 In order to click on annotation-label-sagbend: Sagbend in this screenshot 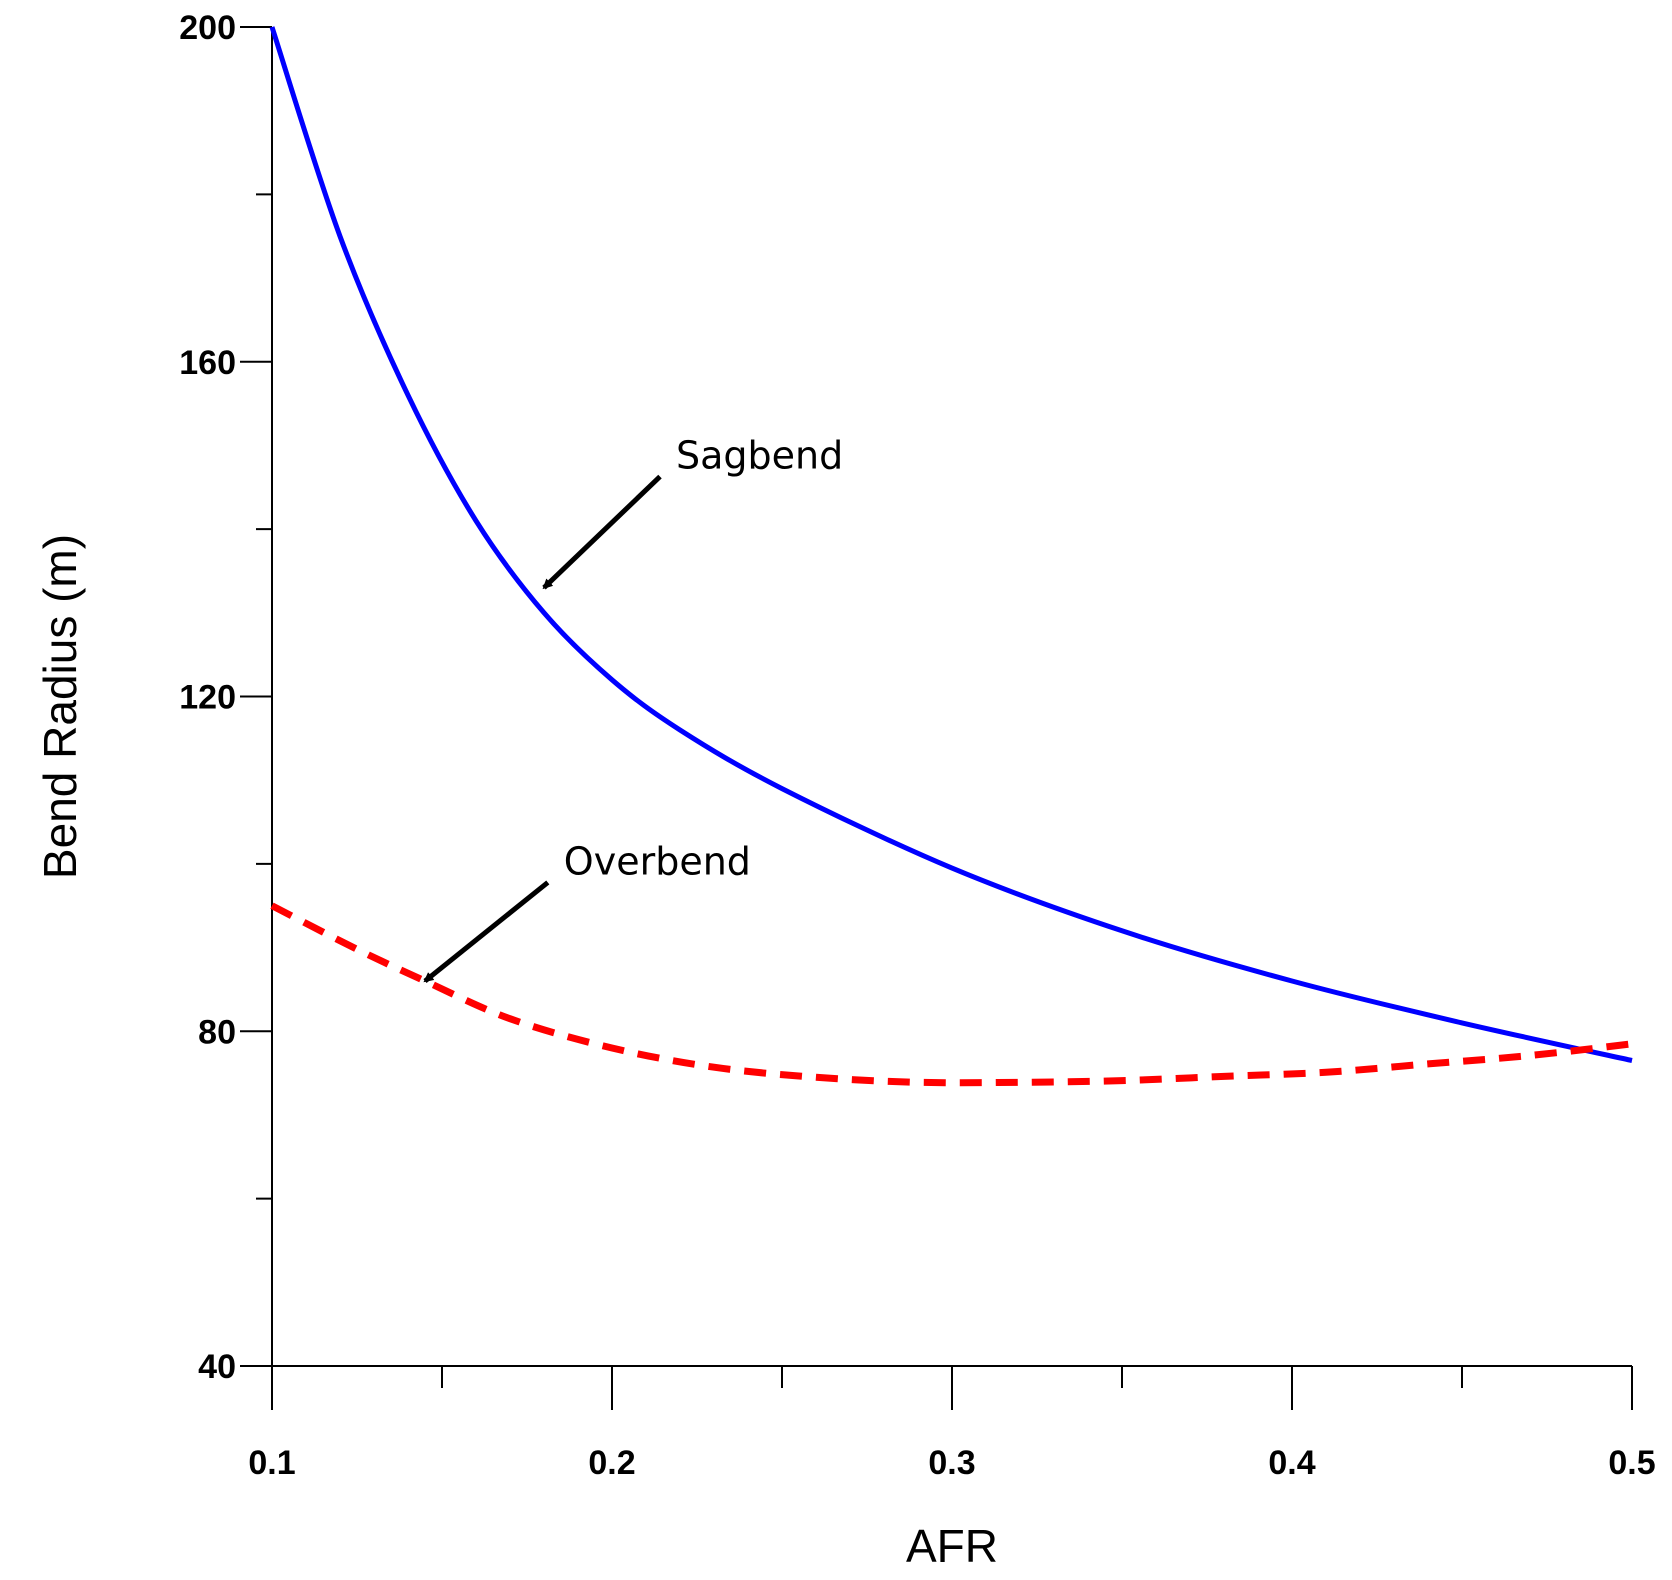, I will do `click(759, 456)`.